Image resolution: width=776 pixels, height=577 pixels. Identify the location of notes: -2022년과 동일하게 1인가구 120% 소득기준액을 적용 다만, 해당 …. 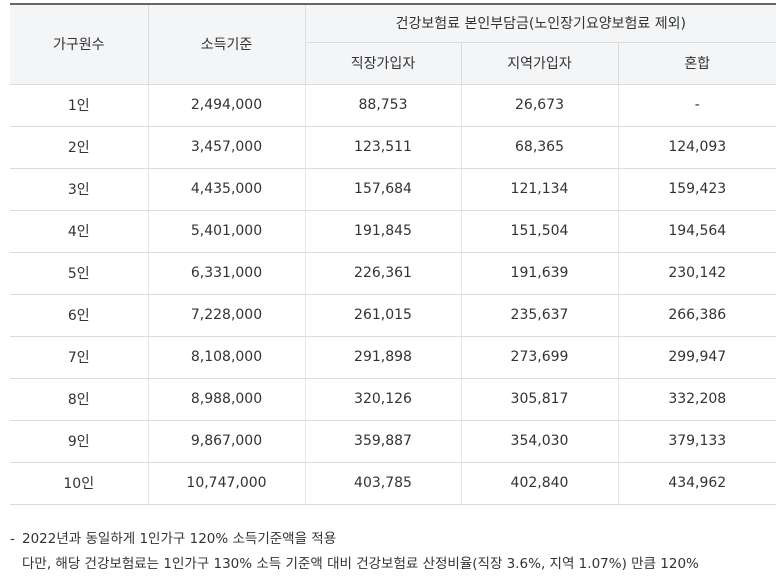
(354, 552).